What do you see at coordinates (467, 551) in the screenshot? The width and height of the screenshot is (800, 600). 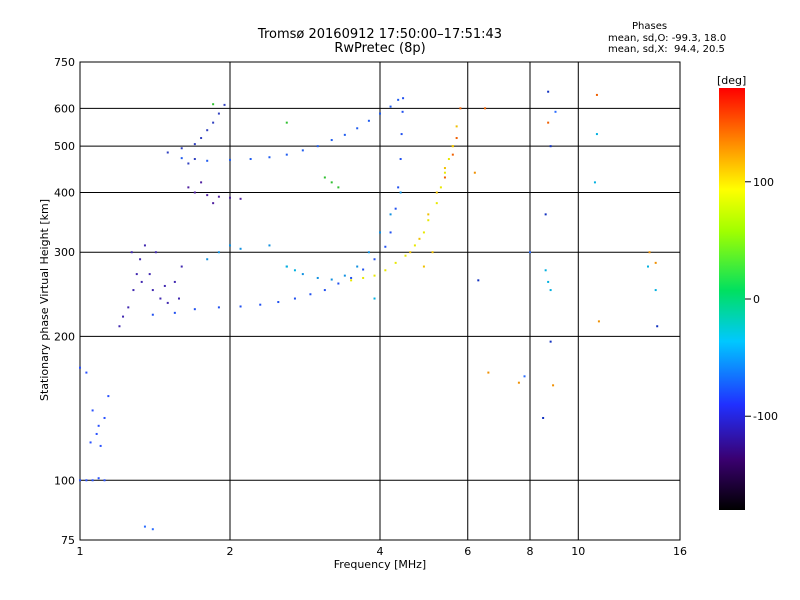 I see `x-tick-label: 6` at bounding box center [467, 551].